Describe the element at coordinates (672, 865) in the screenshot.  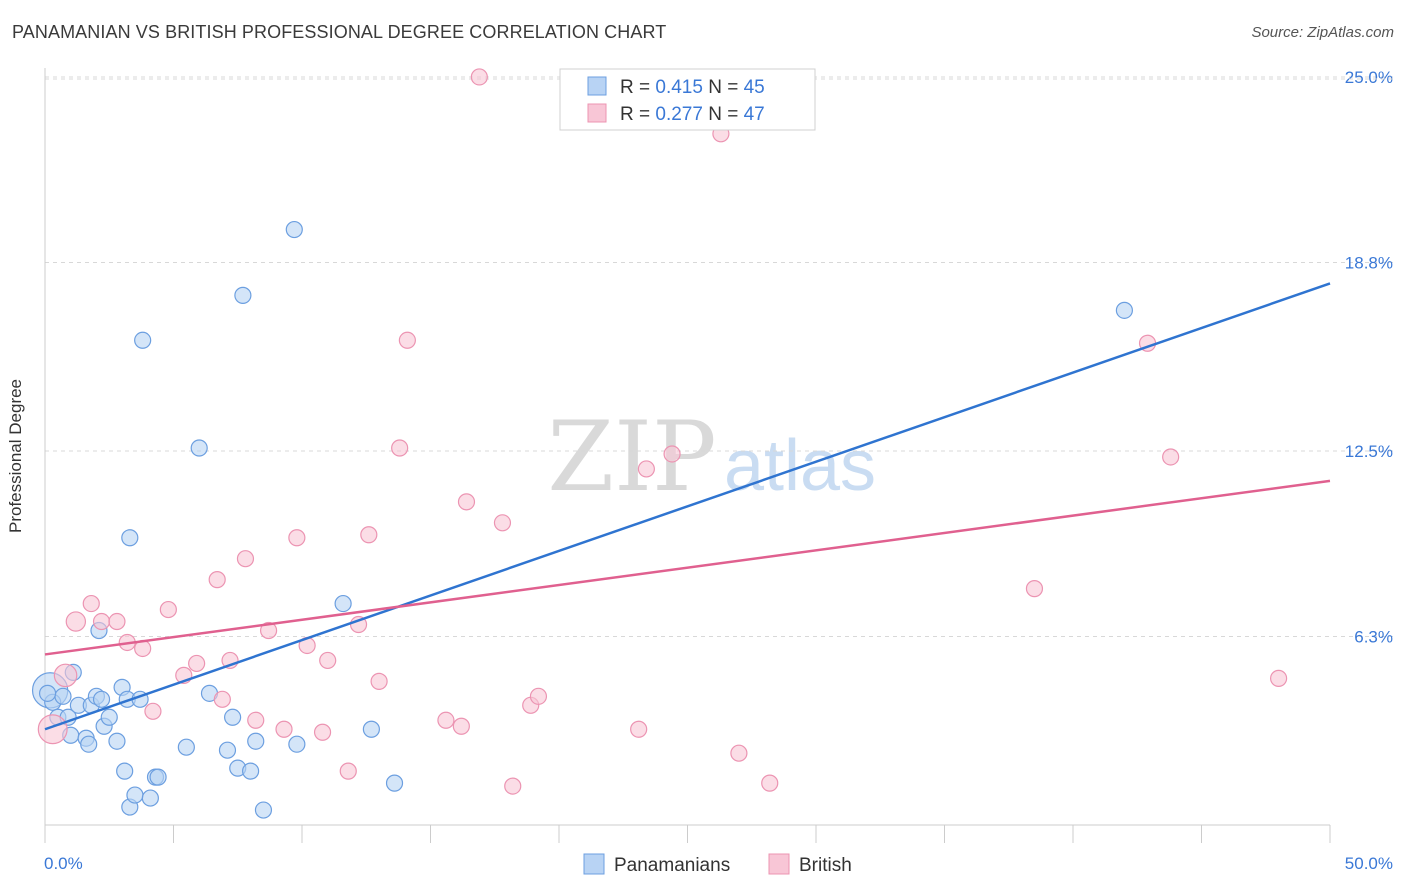
I see `legend-label: Panamanians` at that location.